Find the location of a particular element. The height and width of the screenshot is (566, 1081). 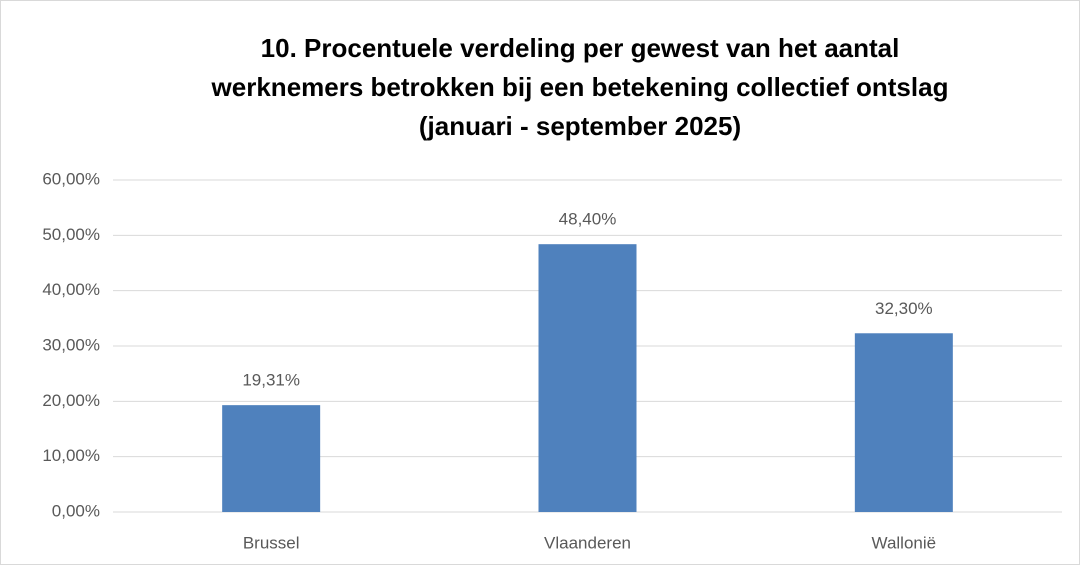

y-tick-label: 30,00% is located at coordinates (71, 344).